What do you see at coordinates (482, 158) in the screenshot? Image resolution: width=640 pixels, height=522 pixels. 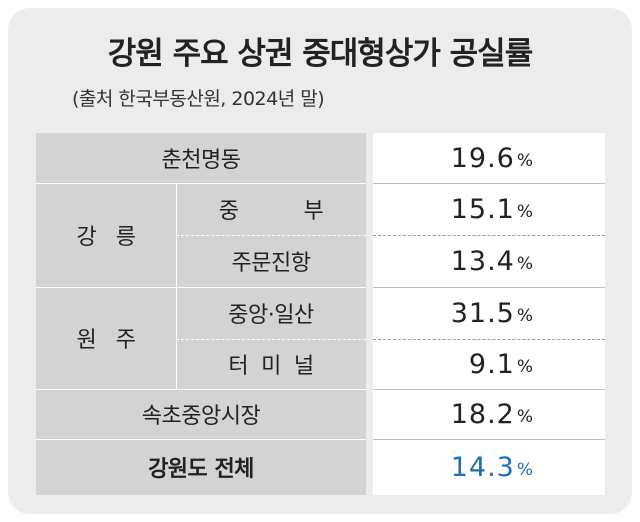 I see `value-number: 19.6` at bounding box center [482, 158].